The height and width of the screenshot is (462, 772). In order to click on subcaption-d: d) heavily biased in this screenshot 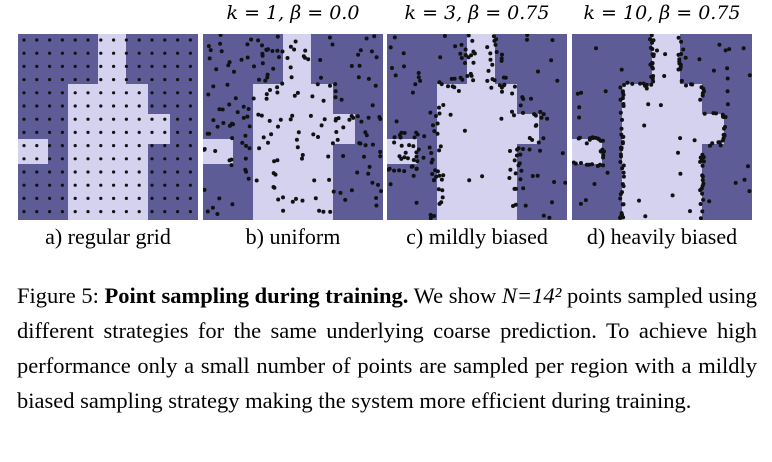, I will do `click(662, 236)`.